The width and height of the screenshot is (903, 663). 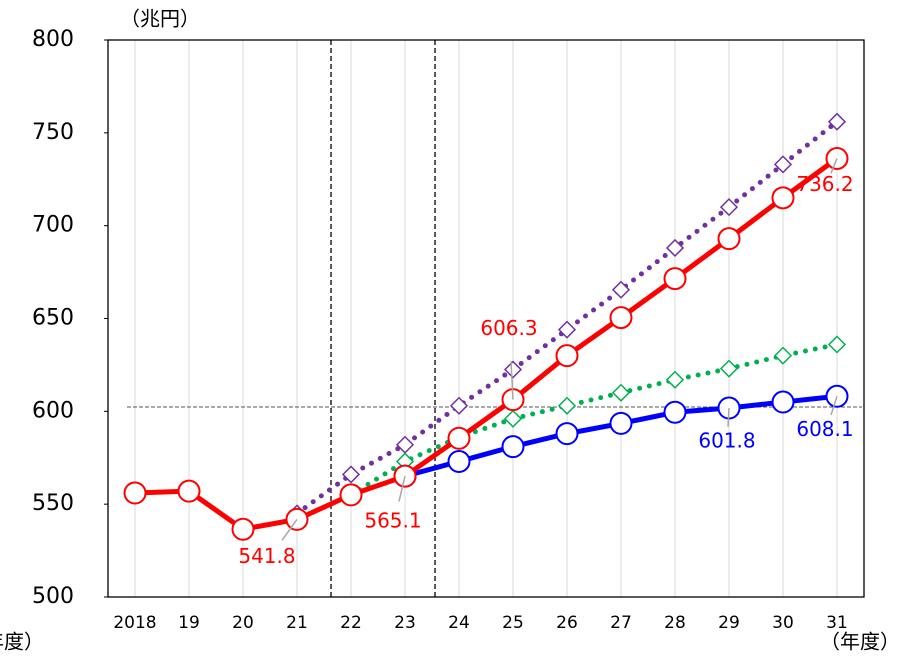 I want to click on y-tick-label: 500, so click(x=53, y=596).